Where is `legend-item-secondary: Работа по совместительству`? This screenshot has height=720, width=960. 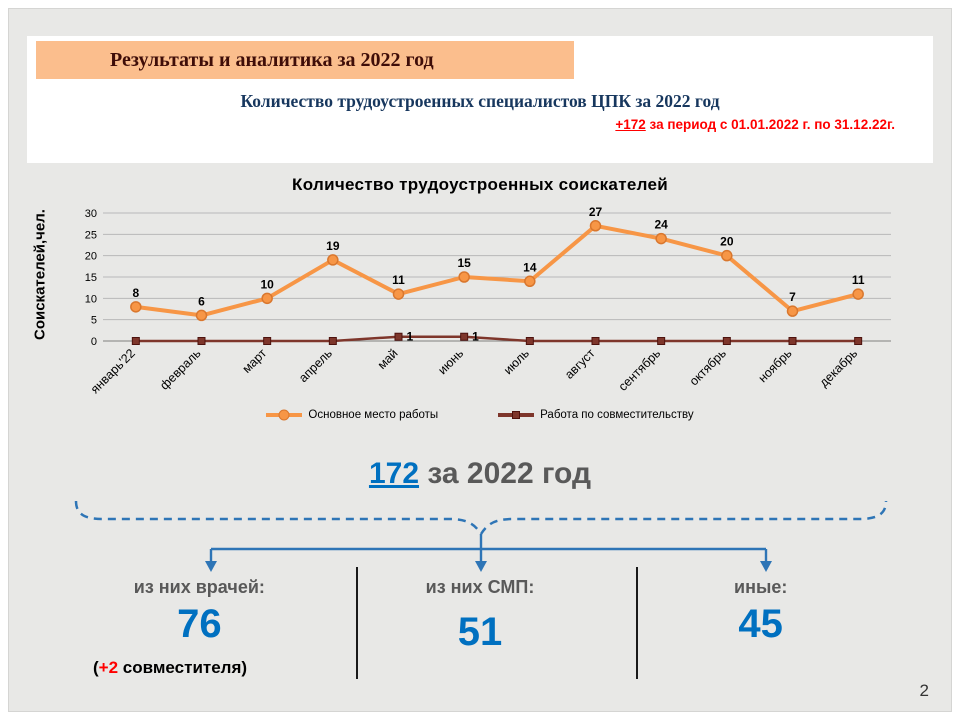 legend-item-secondary: Работа по совместительству is located at coordinates (596, 415).